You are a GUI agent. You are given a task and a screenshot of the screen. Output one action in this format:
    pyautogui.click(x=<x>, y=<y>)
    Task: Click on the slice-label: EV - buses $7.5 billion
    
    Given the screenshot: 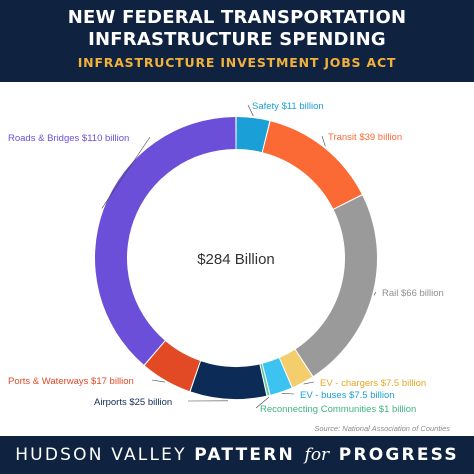 What is the action you would take?
    pyautogui.click(x=347, y=395)
    